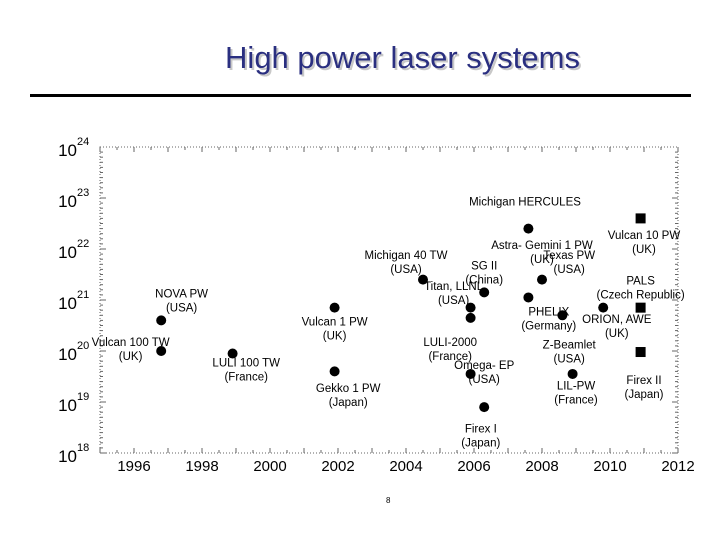  I want to click on slide-title: High power laser systems, so click(402, 57).